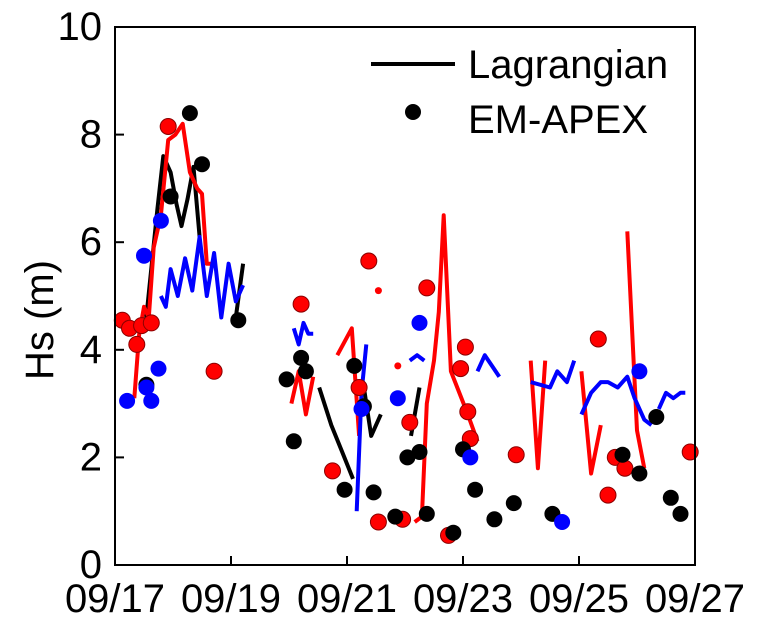  I want to click on legend-label-em-apex: EM-APEX, so click(558, 120).